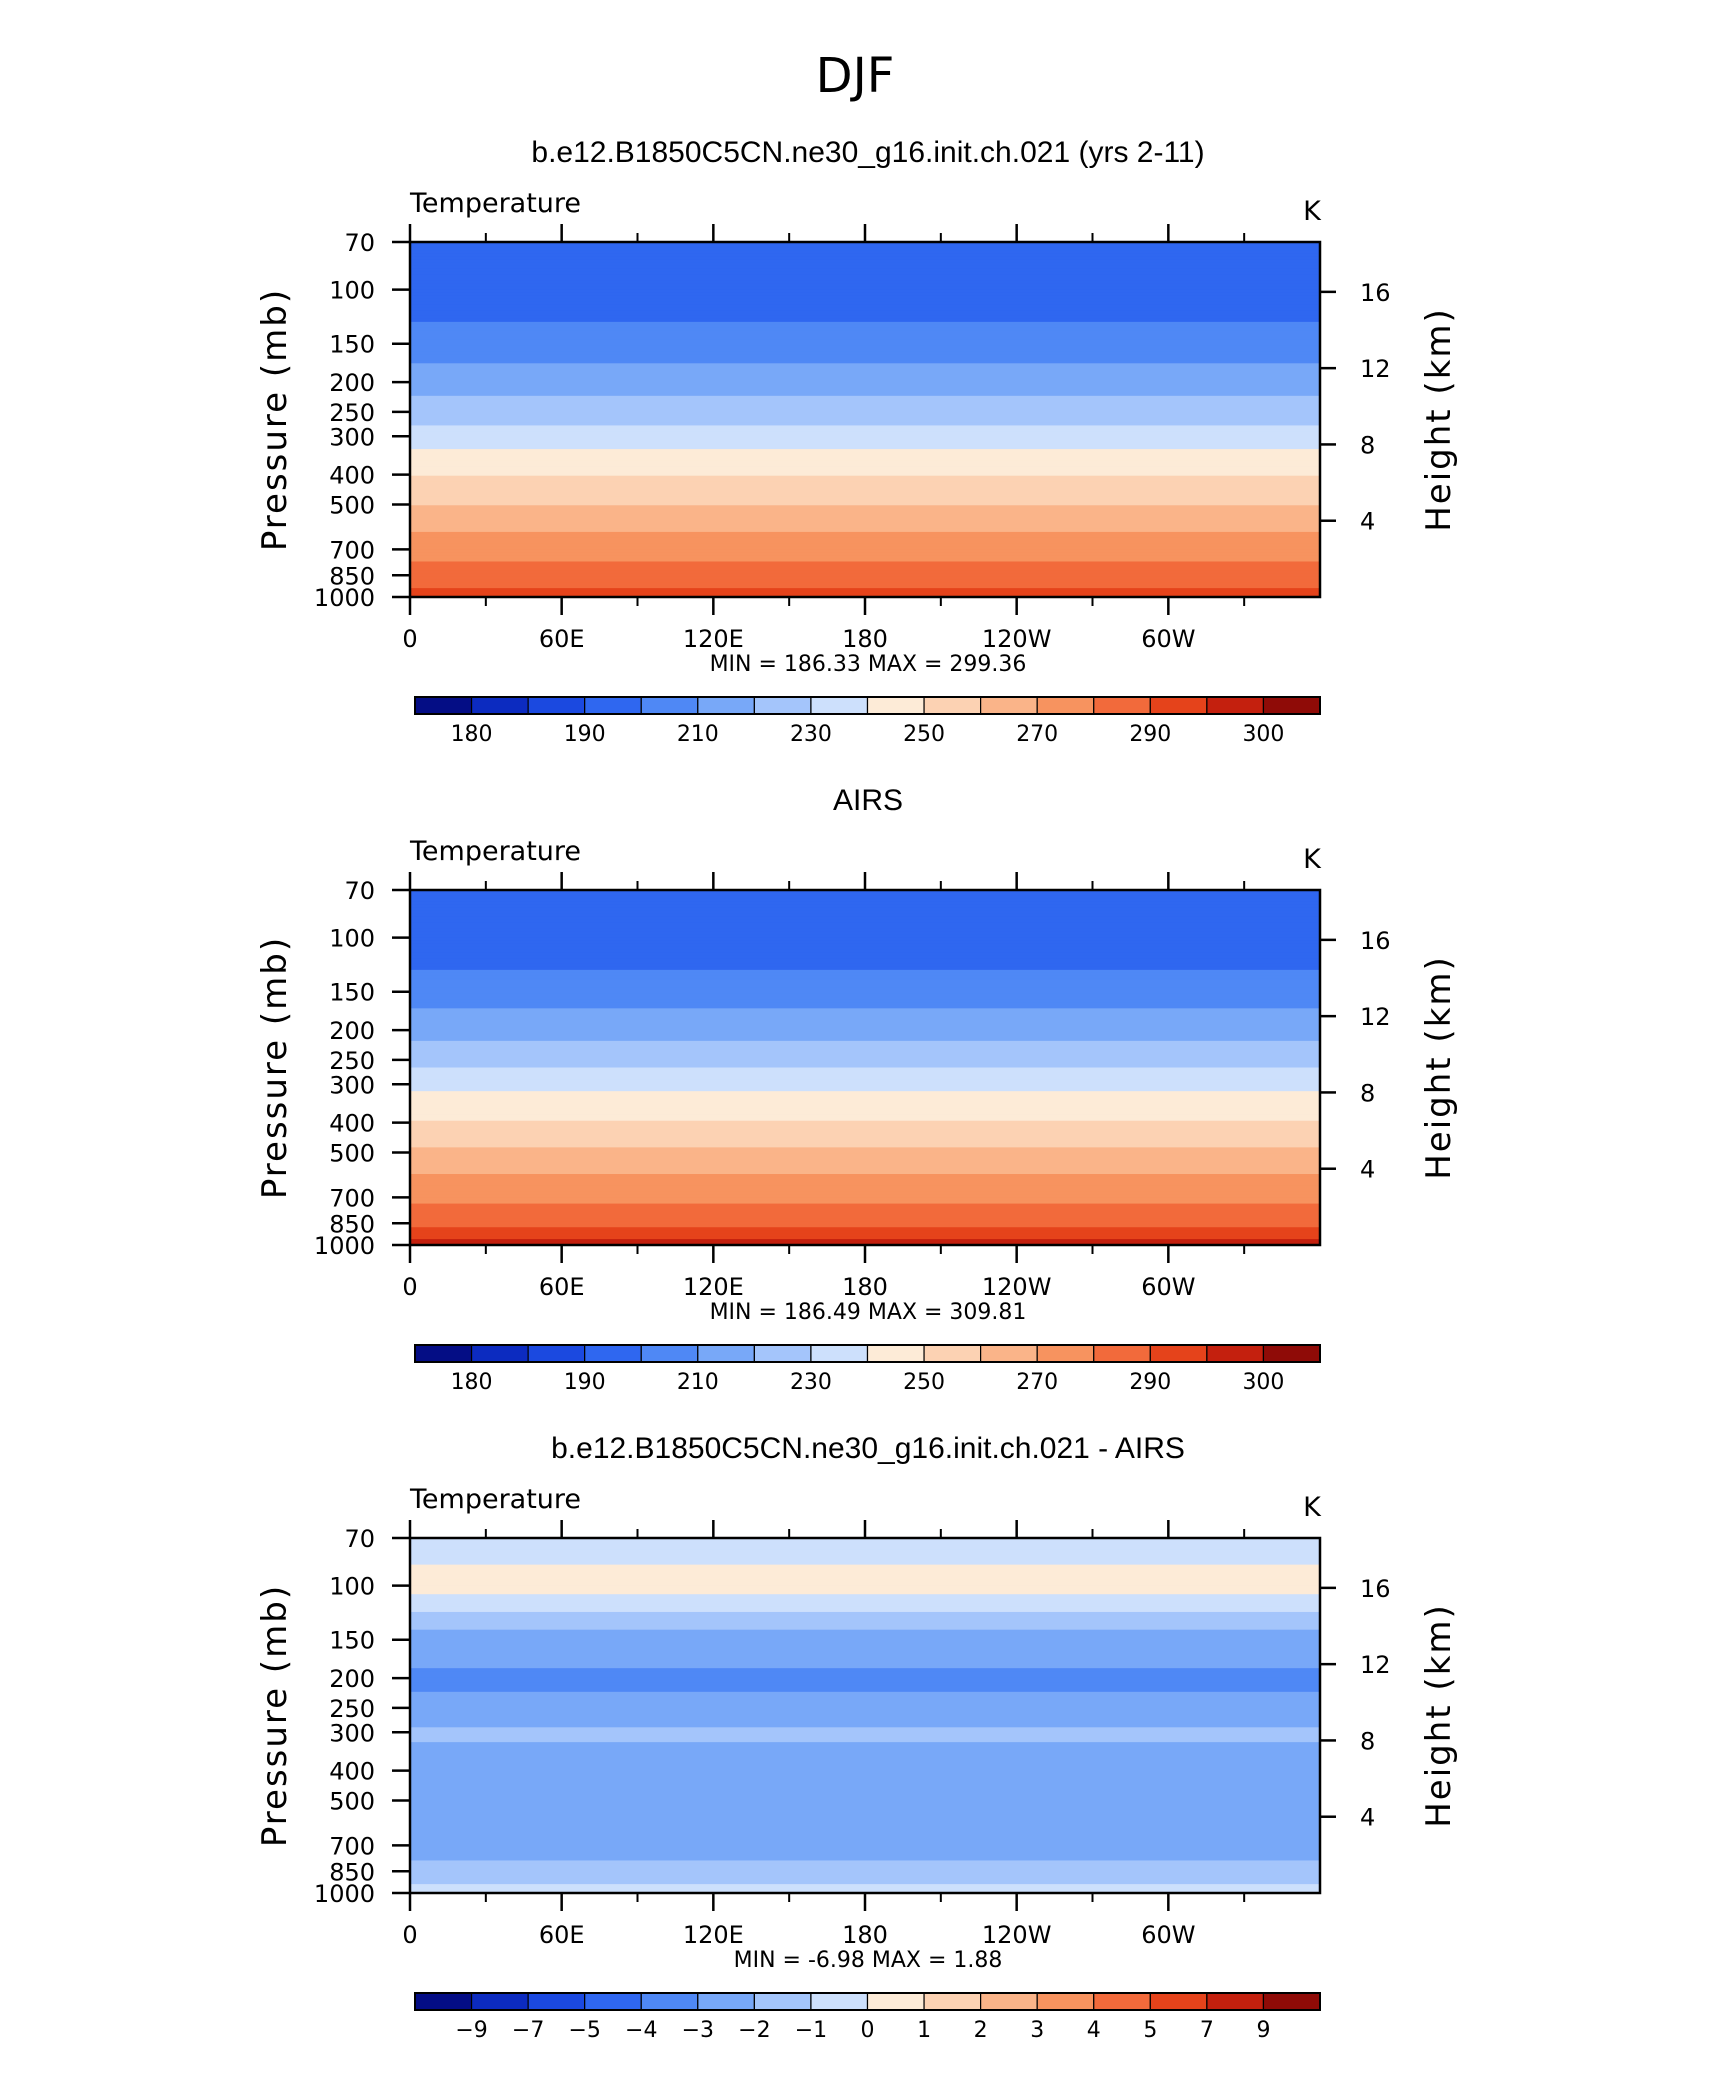 This screenshot has height=2074, width=1710. I want to click on x-tick-label: 60E, so click(562, 639).